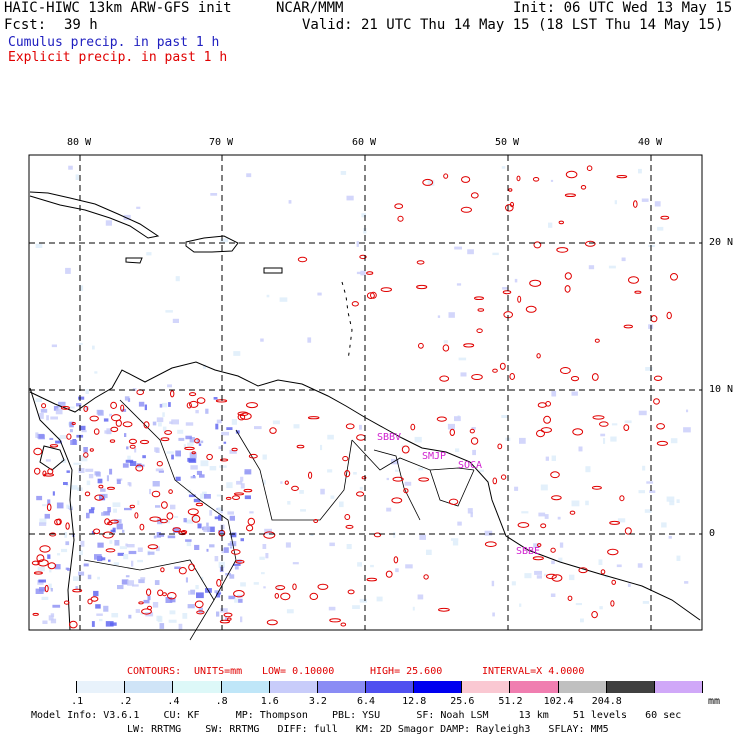 The image size is (740, 740). I want to click on colorbar-tick-label: 102.4, so click(558, 701).